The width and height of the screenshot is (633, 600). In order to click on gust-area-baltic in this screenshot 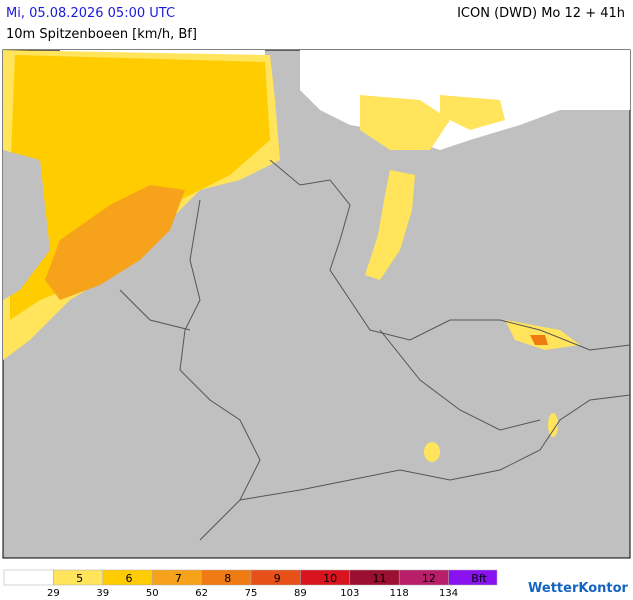, I will do `click(405, 122)`.